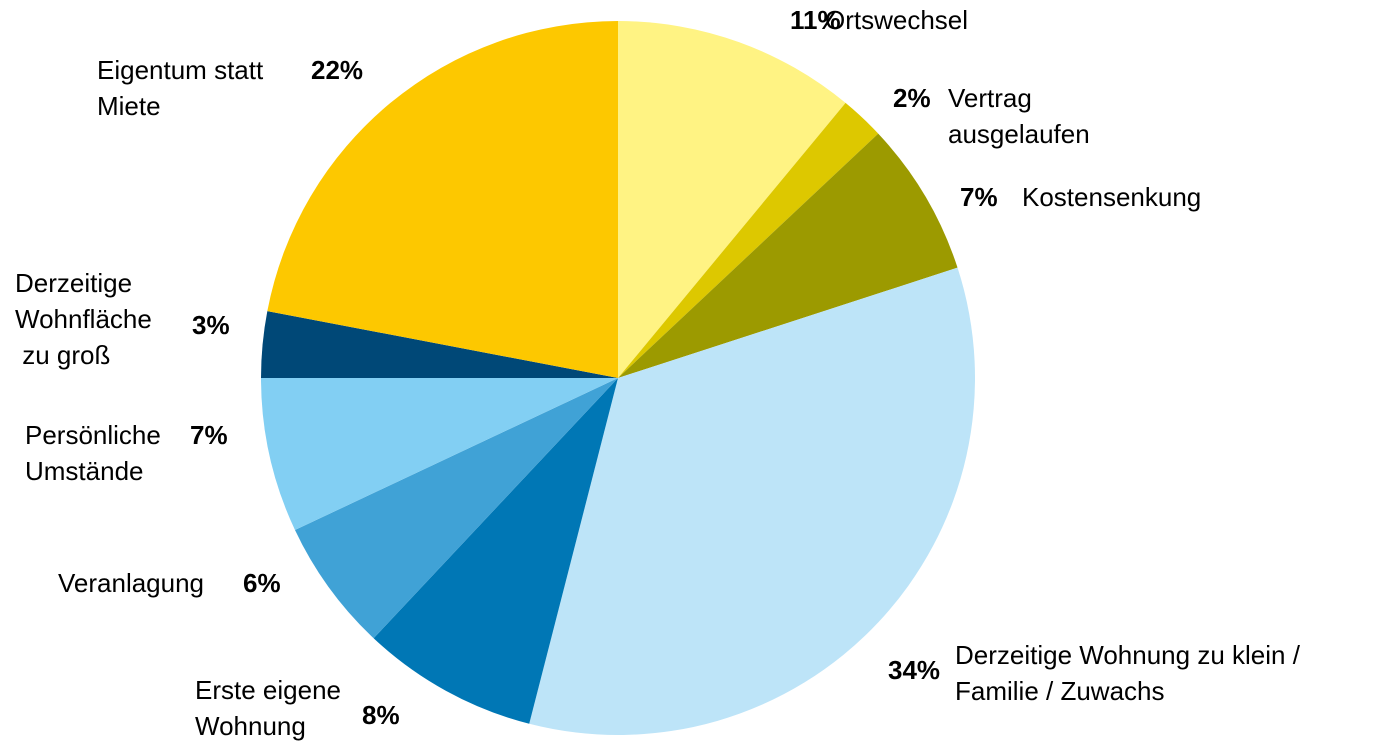 The width and height of the screenshot is (1382, 741). What do you see at coordinates (337, 70) in the screenshot?
I see `value-label: 22%` at bounding box center [337, 70].